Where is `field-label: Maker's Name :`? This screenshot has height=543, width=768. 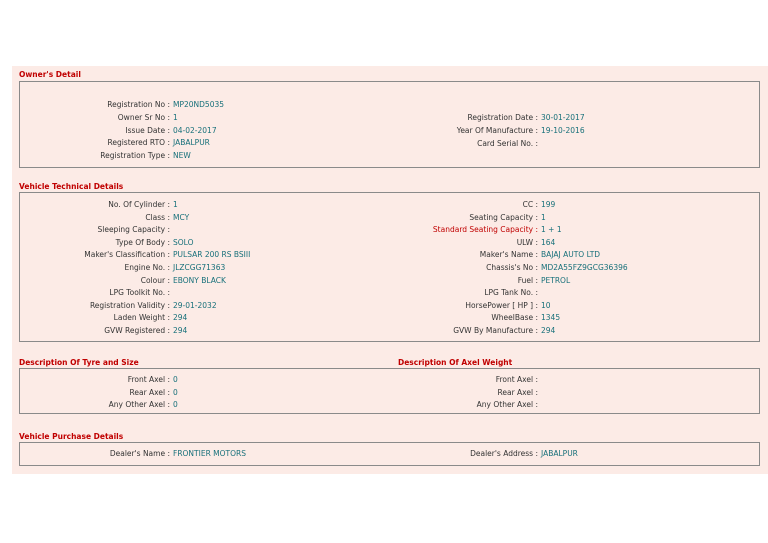
field-label: Maker's Name : is located at coordinates (508, 255).